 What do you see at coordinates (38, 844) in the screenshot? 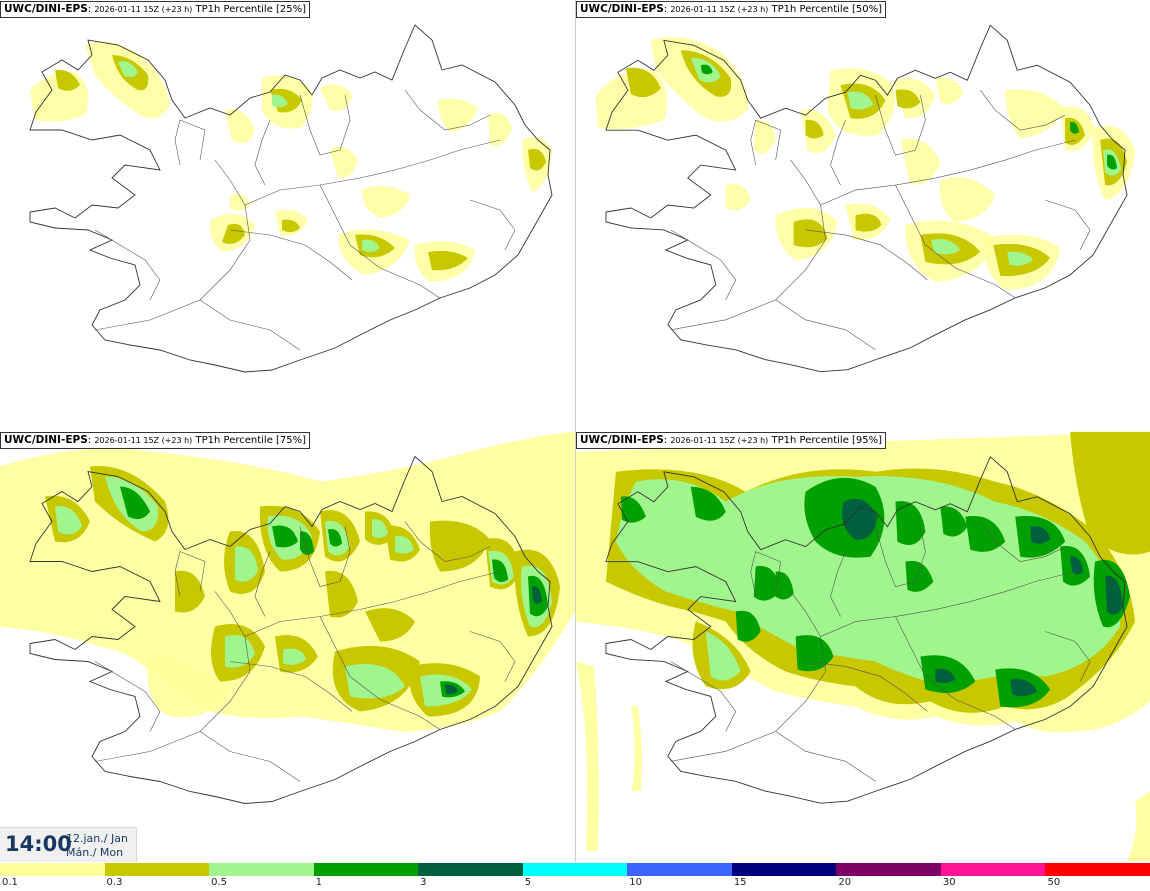
I see `valid-time: 14:00` at bounding box center [38, 844].